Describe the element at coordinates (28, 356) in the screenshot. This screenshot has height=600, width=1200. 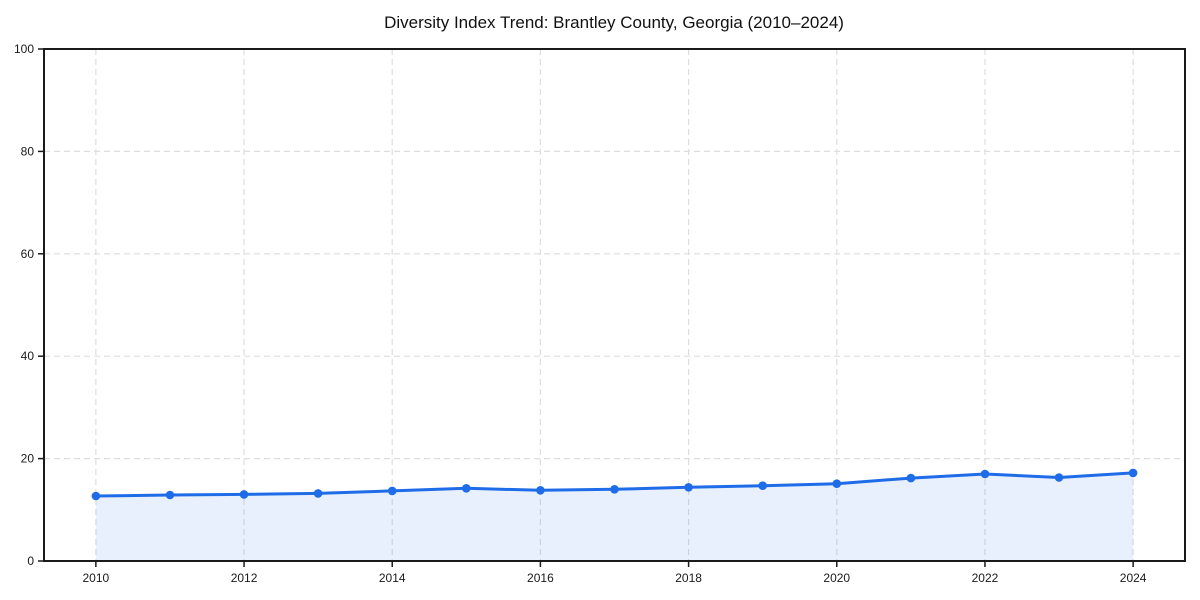
I see `y-tick-label: 40` at that location.